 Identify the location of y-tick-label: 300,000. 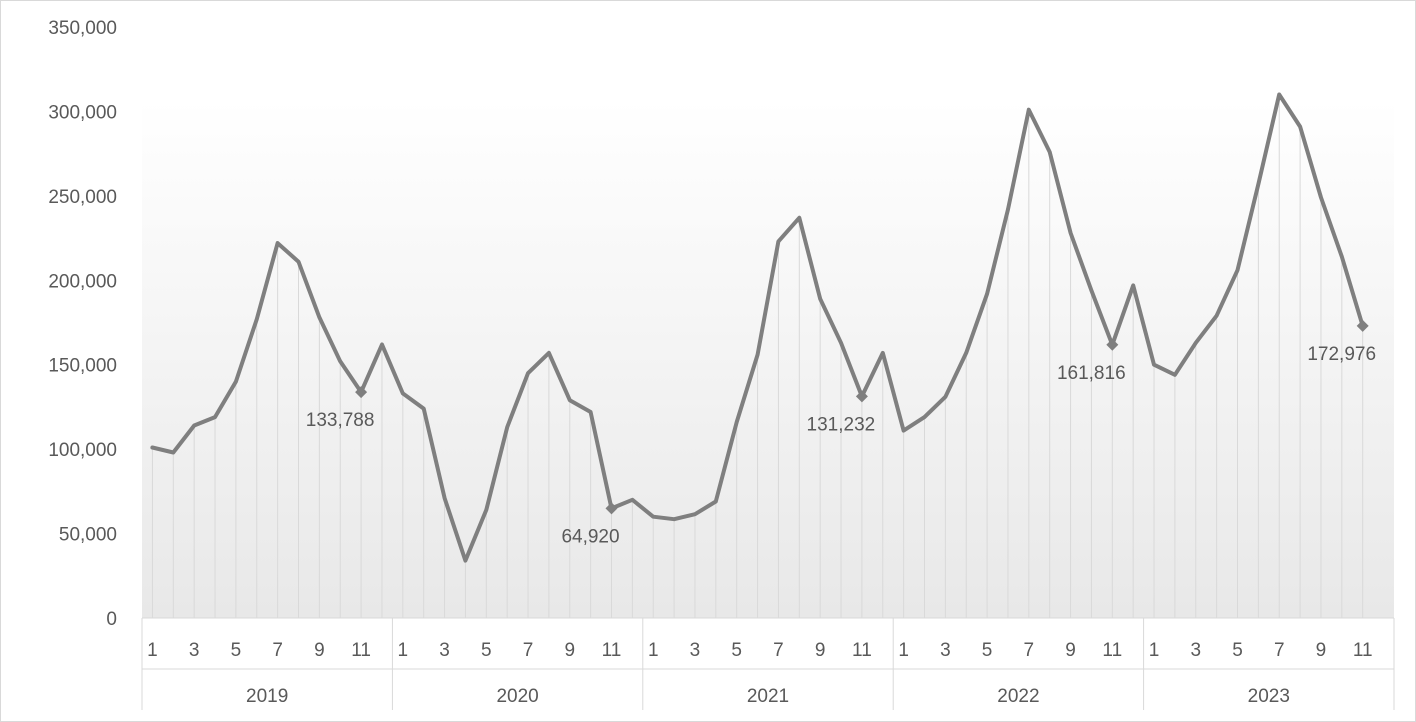
(82, 112).